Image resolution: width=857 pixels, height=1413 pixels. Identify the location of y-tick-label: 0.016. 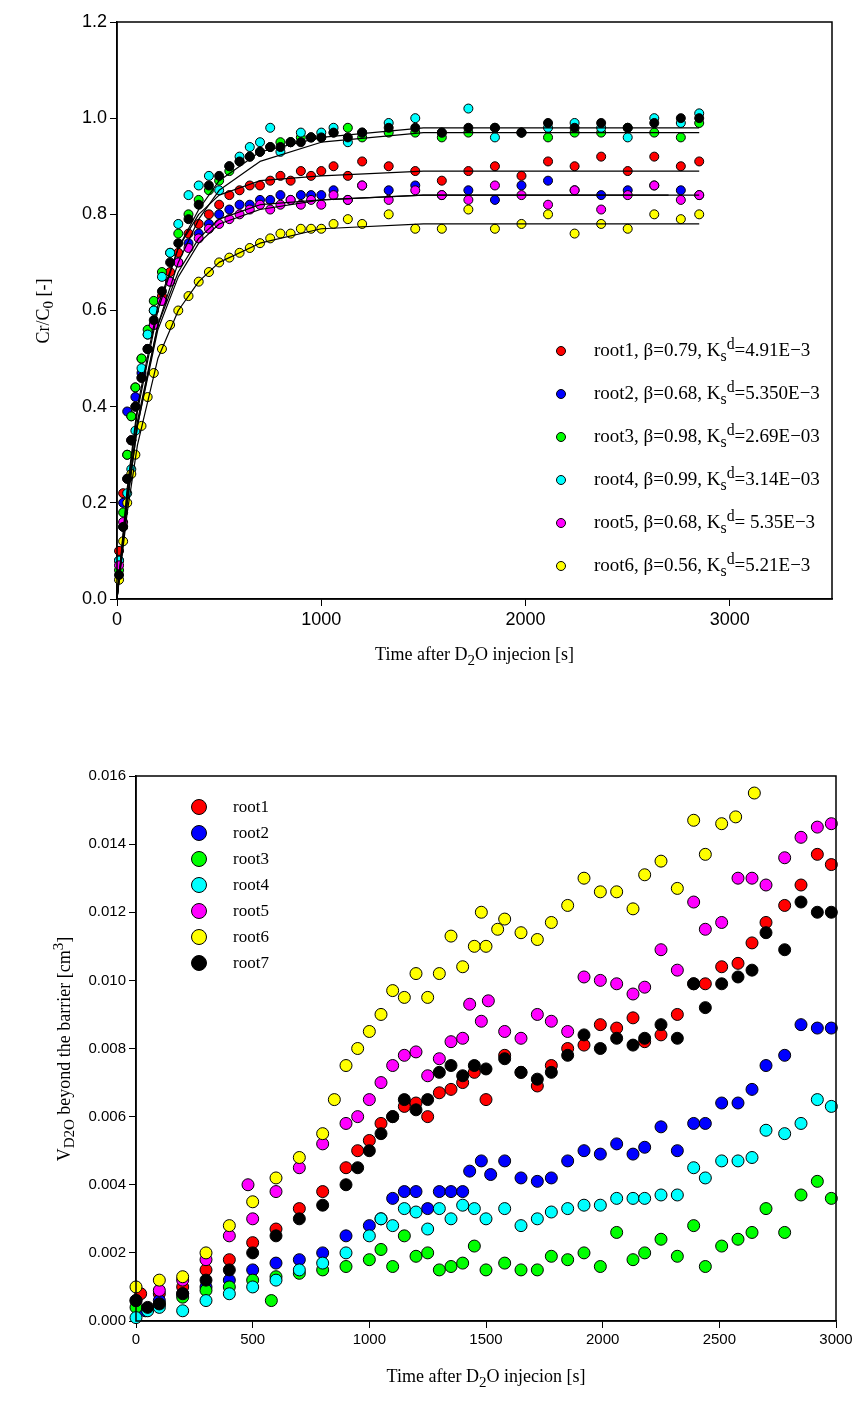
(107, 775).